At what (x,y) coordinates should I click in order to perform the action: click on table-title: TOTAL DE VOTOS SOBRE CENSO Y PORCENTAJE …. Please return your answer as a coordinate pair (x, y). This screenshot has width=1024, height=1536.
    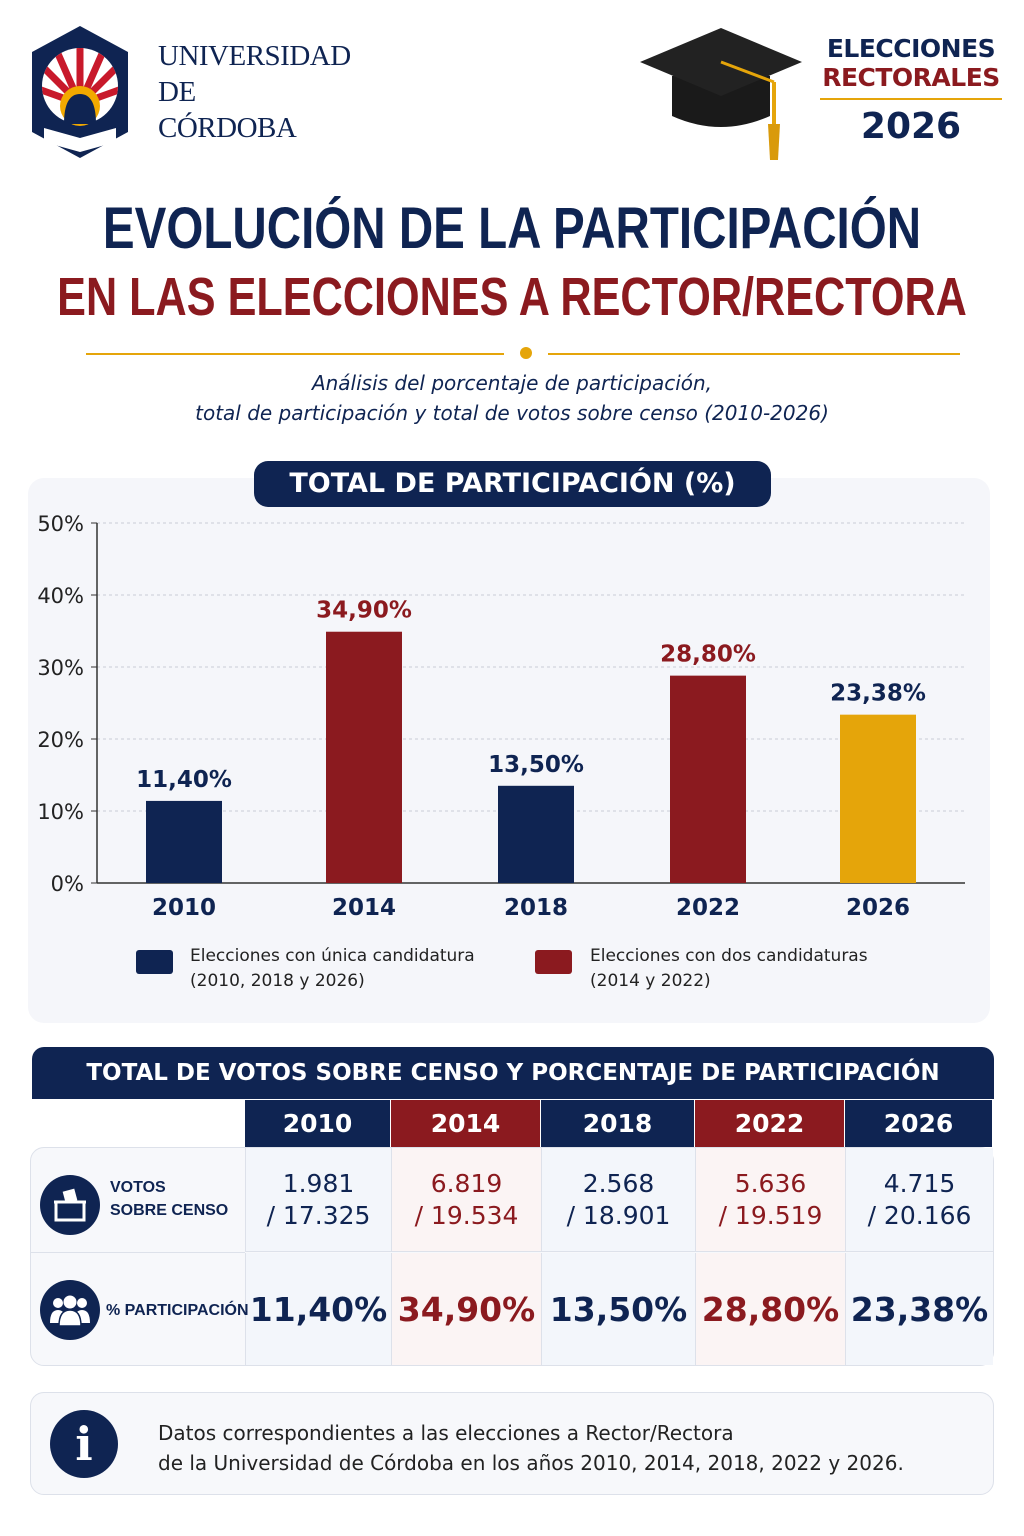
    Looking at the image, I should click on (513, 1073).